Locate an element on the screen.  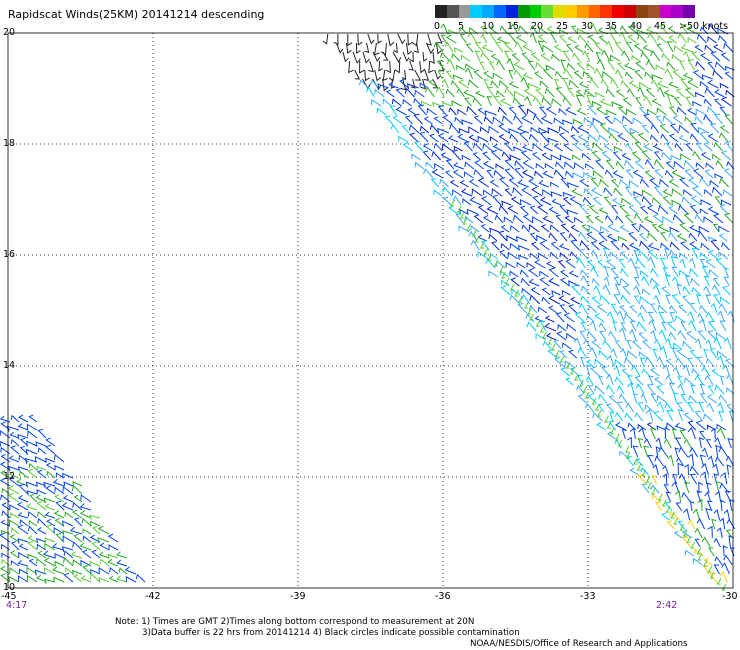
time-right: 2:42 is located at coordinates (667, 605).